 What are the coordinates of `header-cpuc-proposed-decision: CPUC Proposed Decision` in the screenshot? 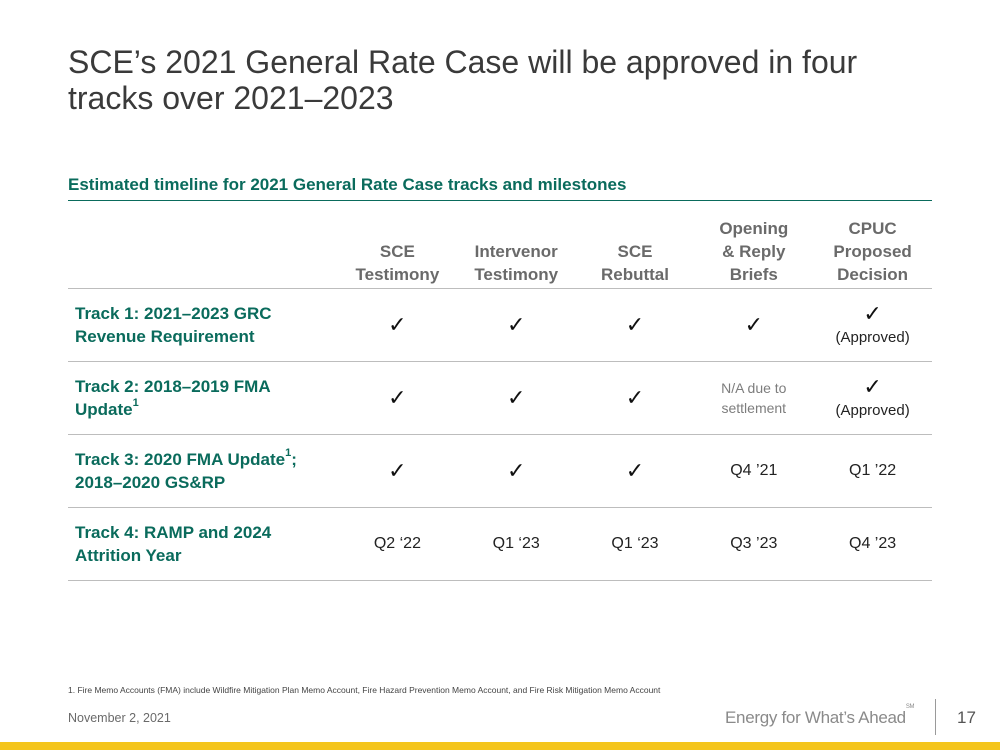 It's located at (872, 249).